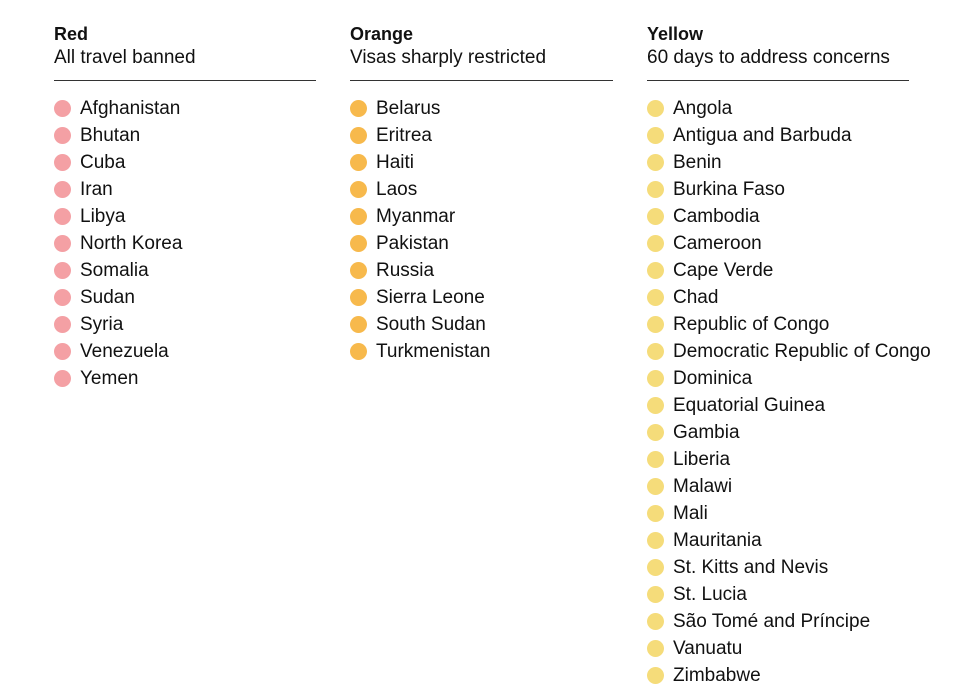 Image resolution: width=961 pixels, height=690 pixels. Describe the element at coordinates (706, 432) in the screenshot. I see `country-name: Gambia` at that location.